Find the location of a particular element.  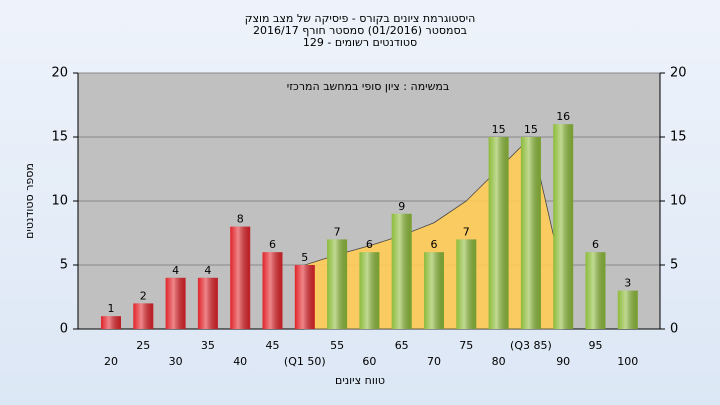

x-tick-label: 60 is located at coordinates (369, 361).